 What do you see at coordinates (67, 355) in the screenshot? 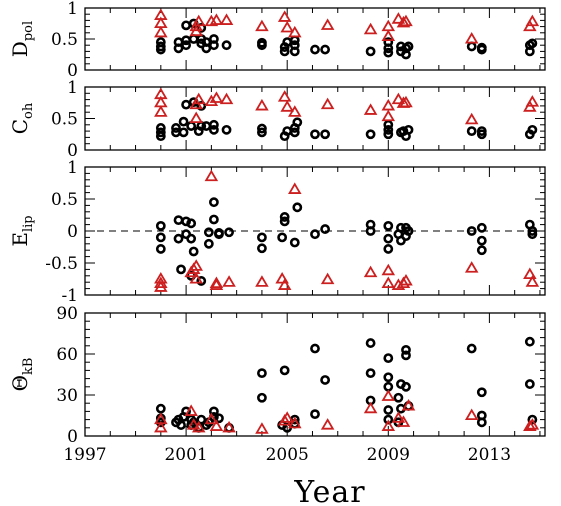
I see `y-tick-label: 60` at bounding box center [67, 355].